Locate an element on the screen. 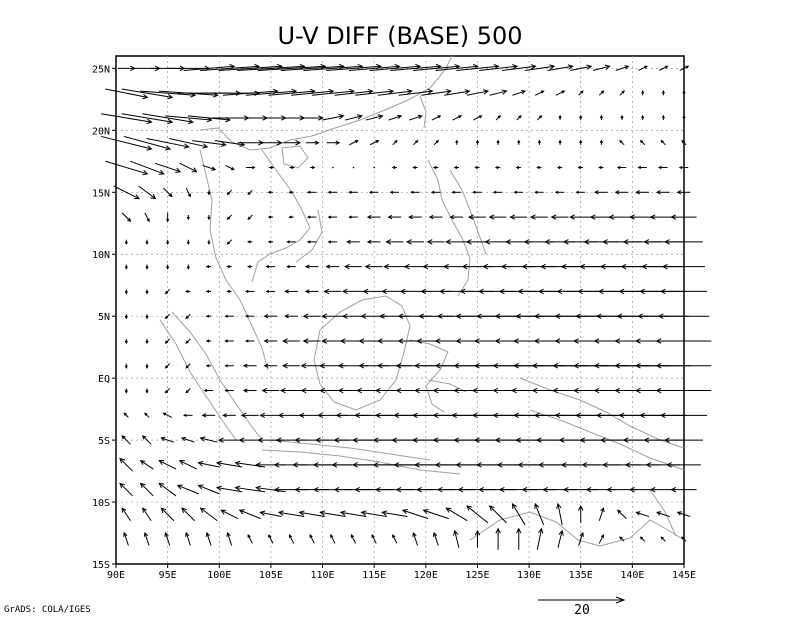 This screenshot has height=618, width=800. y-tick-label: 5S is located at coordinates (104, 441).